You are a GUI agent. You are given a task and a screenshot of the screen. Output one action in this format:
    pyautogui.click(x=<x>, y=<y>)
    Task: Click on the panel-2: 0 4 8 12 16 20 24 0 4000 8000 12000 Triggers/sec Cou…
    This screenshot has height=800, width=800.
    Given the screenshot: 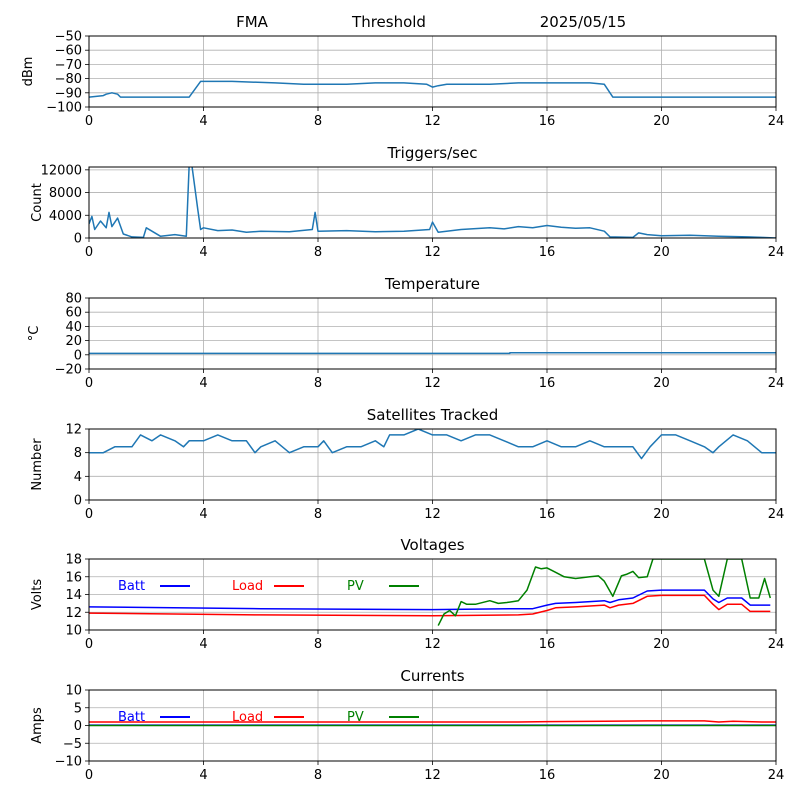 What is the action you would take?
    pyautogui.click(x=407, y=202)
    